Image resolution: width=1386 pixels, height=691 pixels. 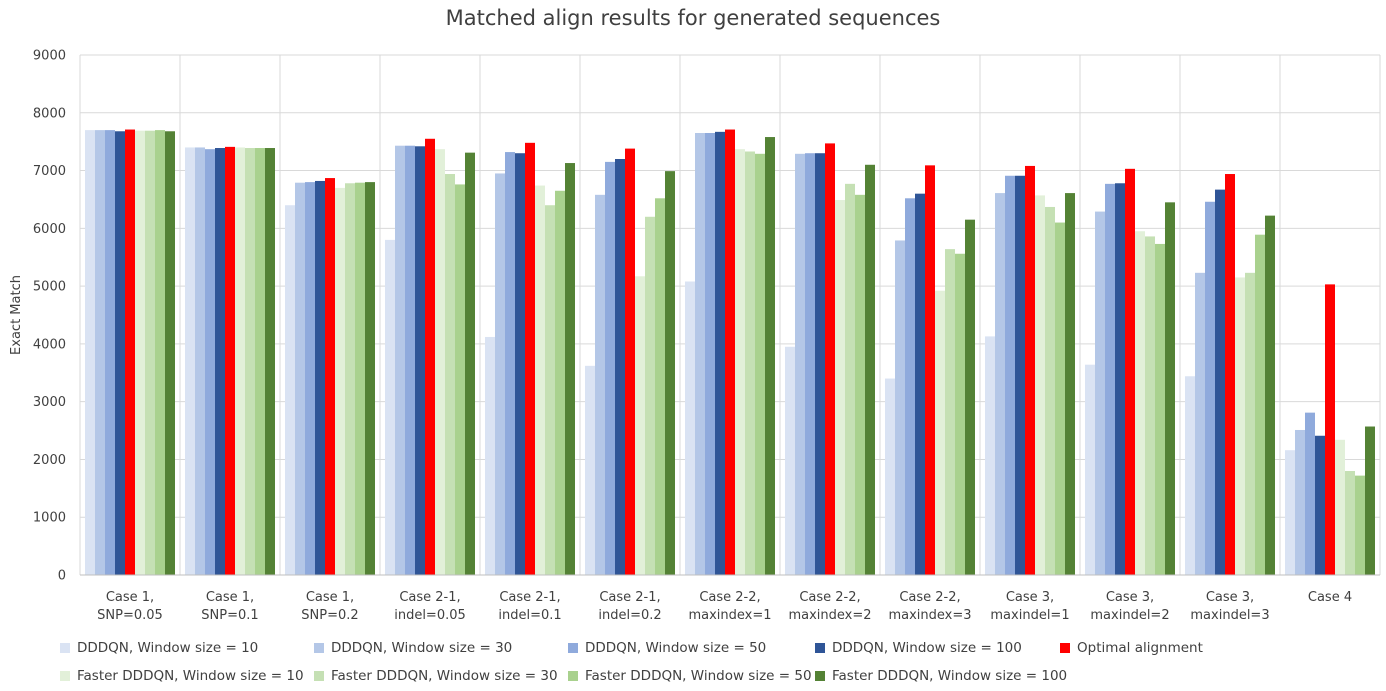 I want to click on legend-label: DDDQN, Window size = 100, so click(x=927, y=648).